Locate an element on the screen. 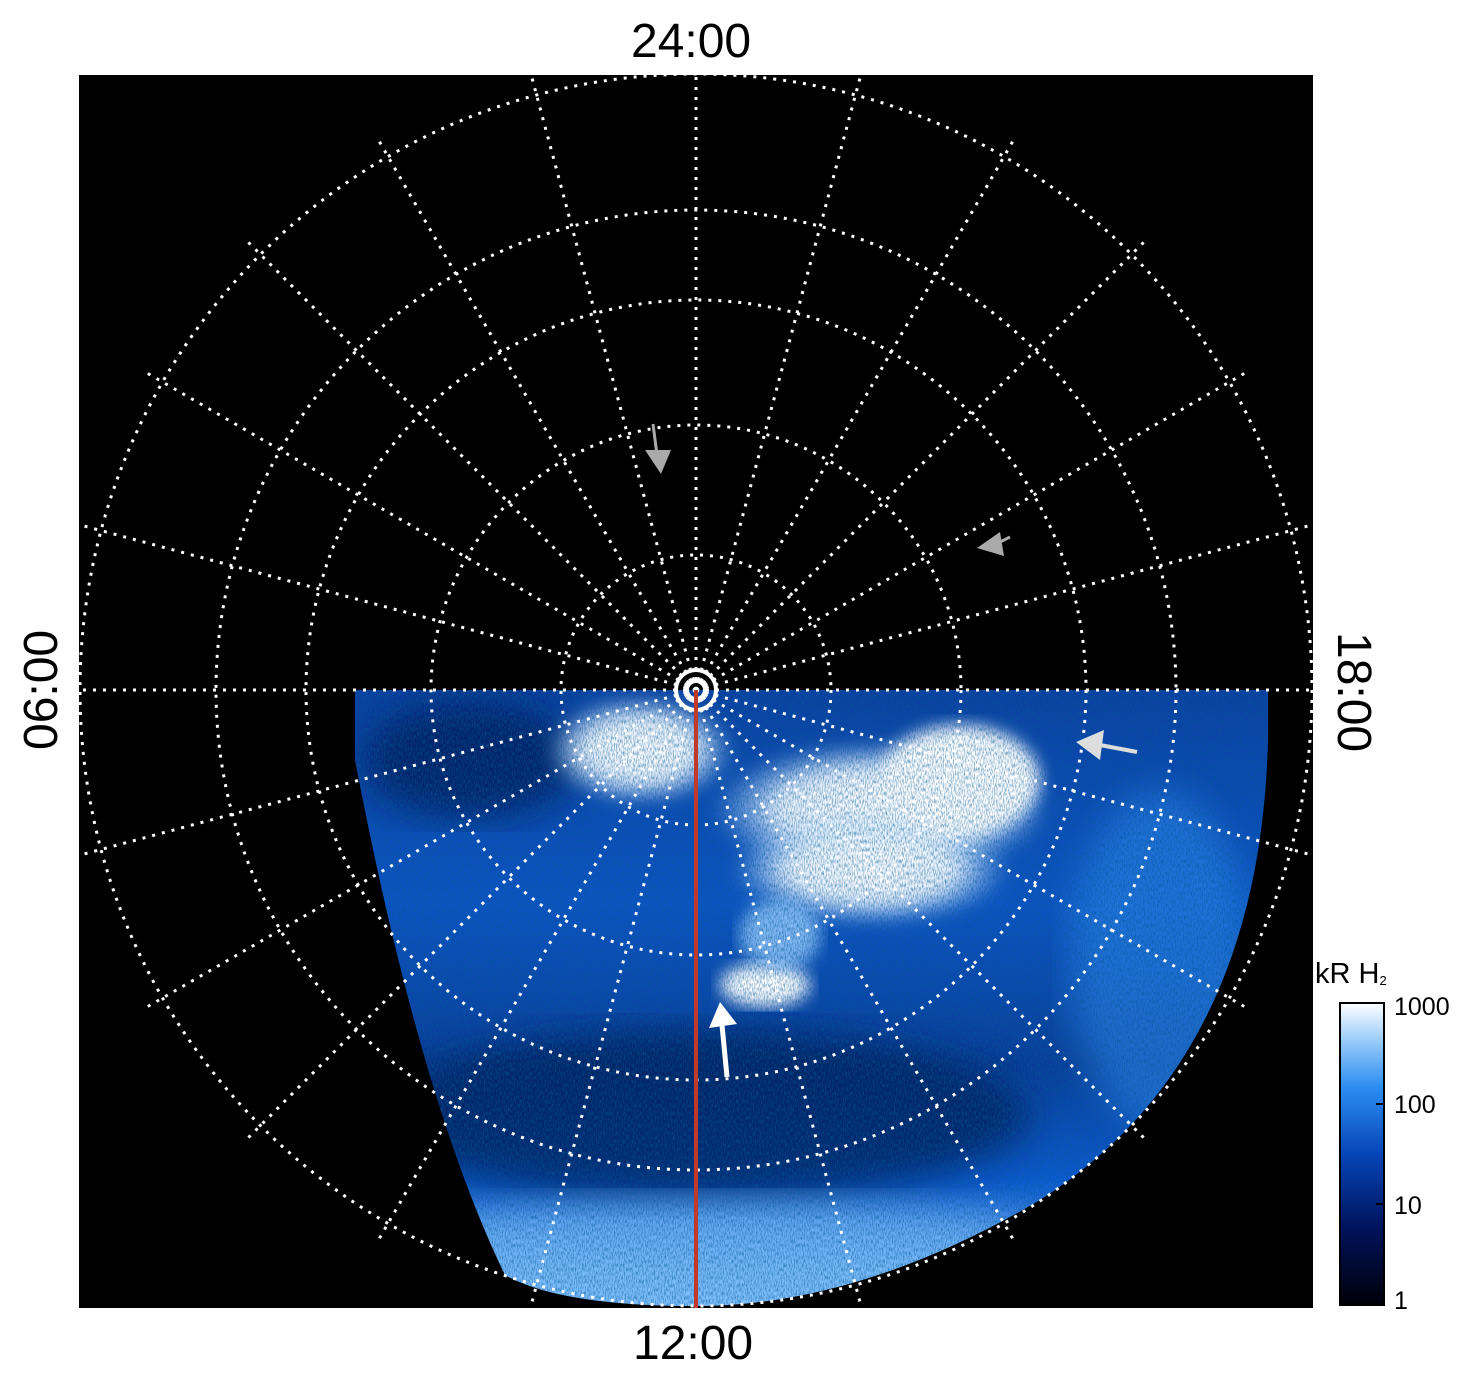 The height and width of the screenshot is (1384, 1480). grid-circle is located at coordinates (696, 690).